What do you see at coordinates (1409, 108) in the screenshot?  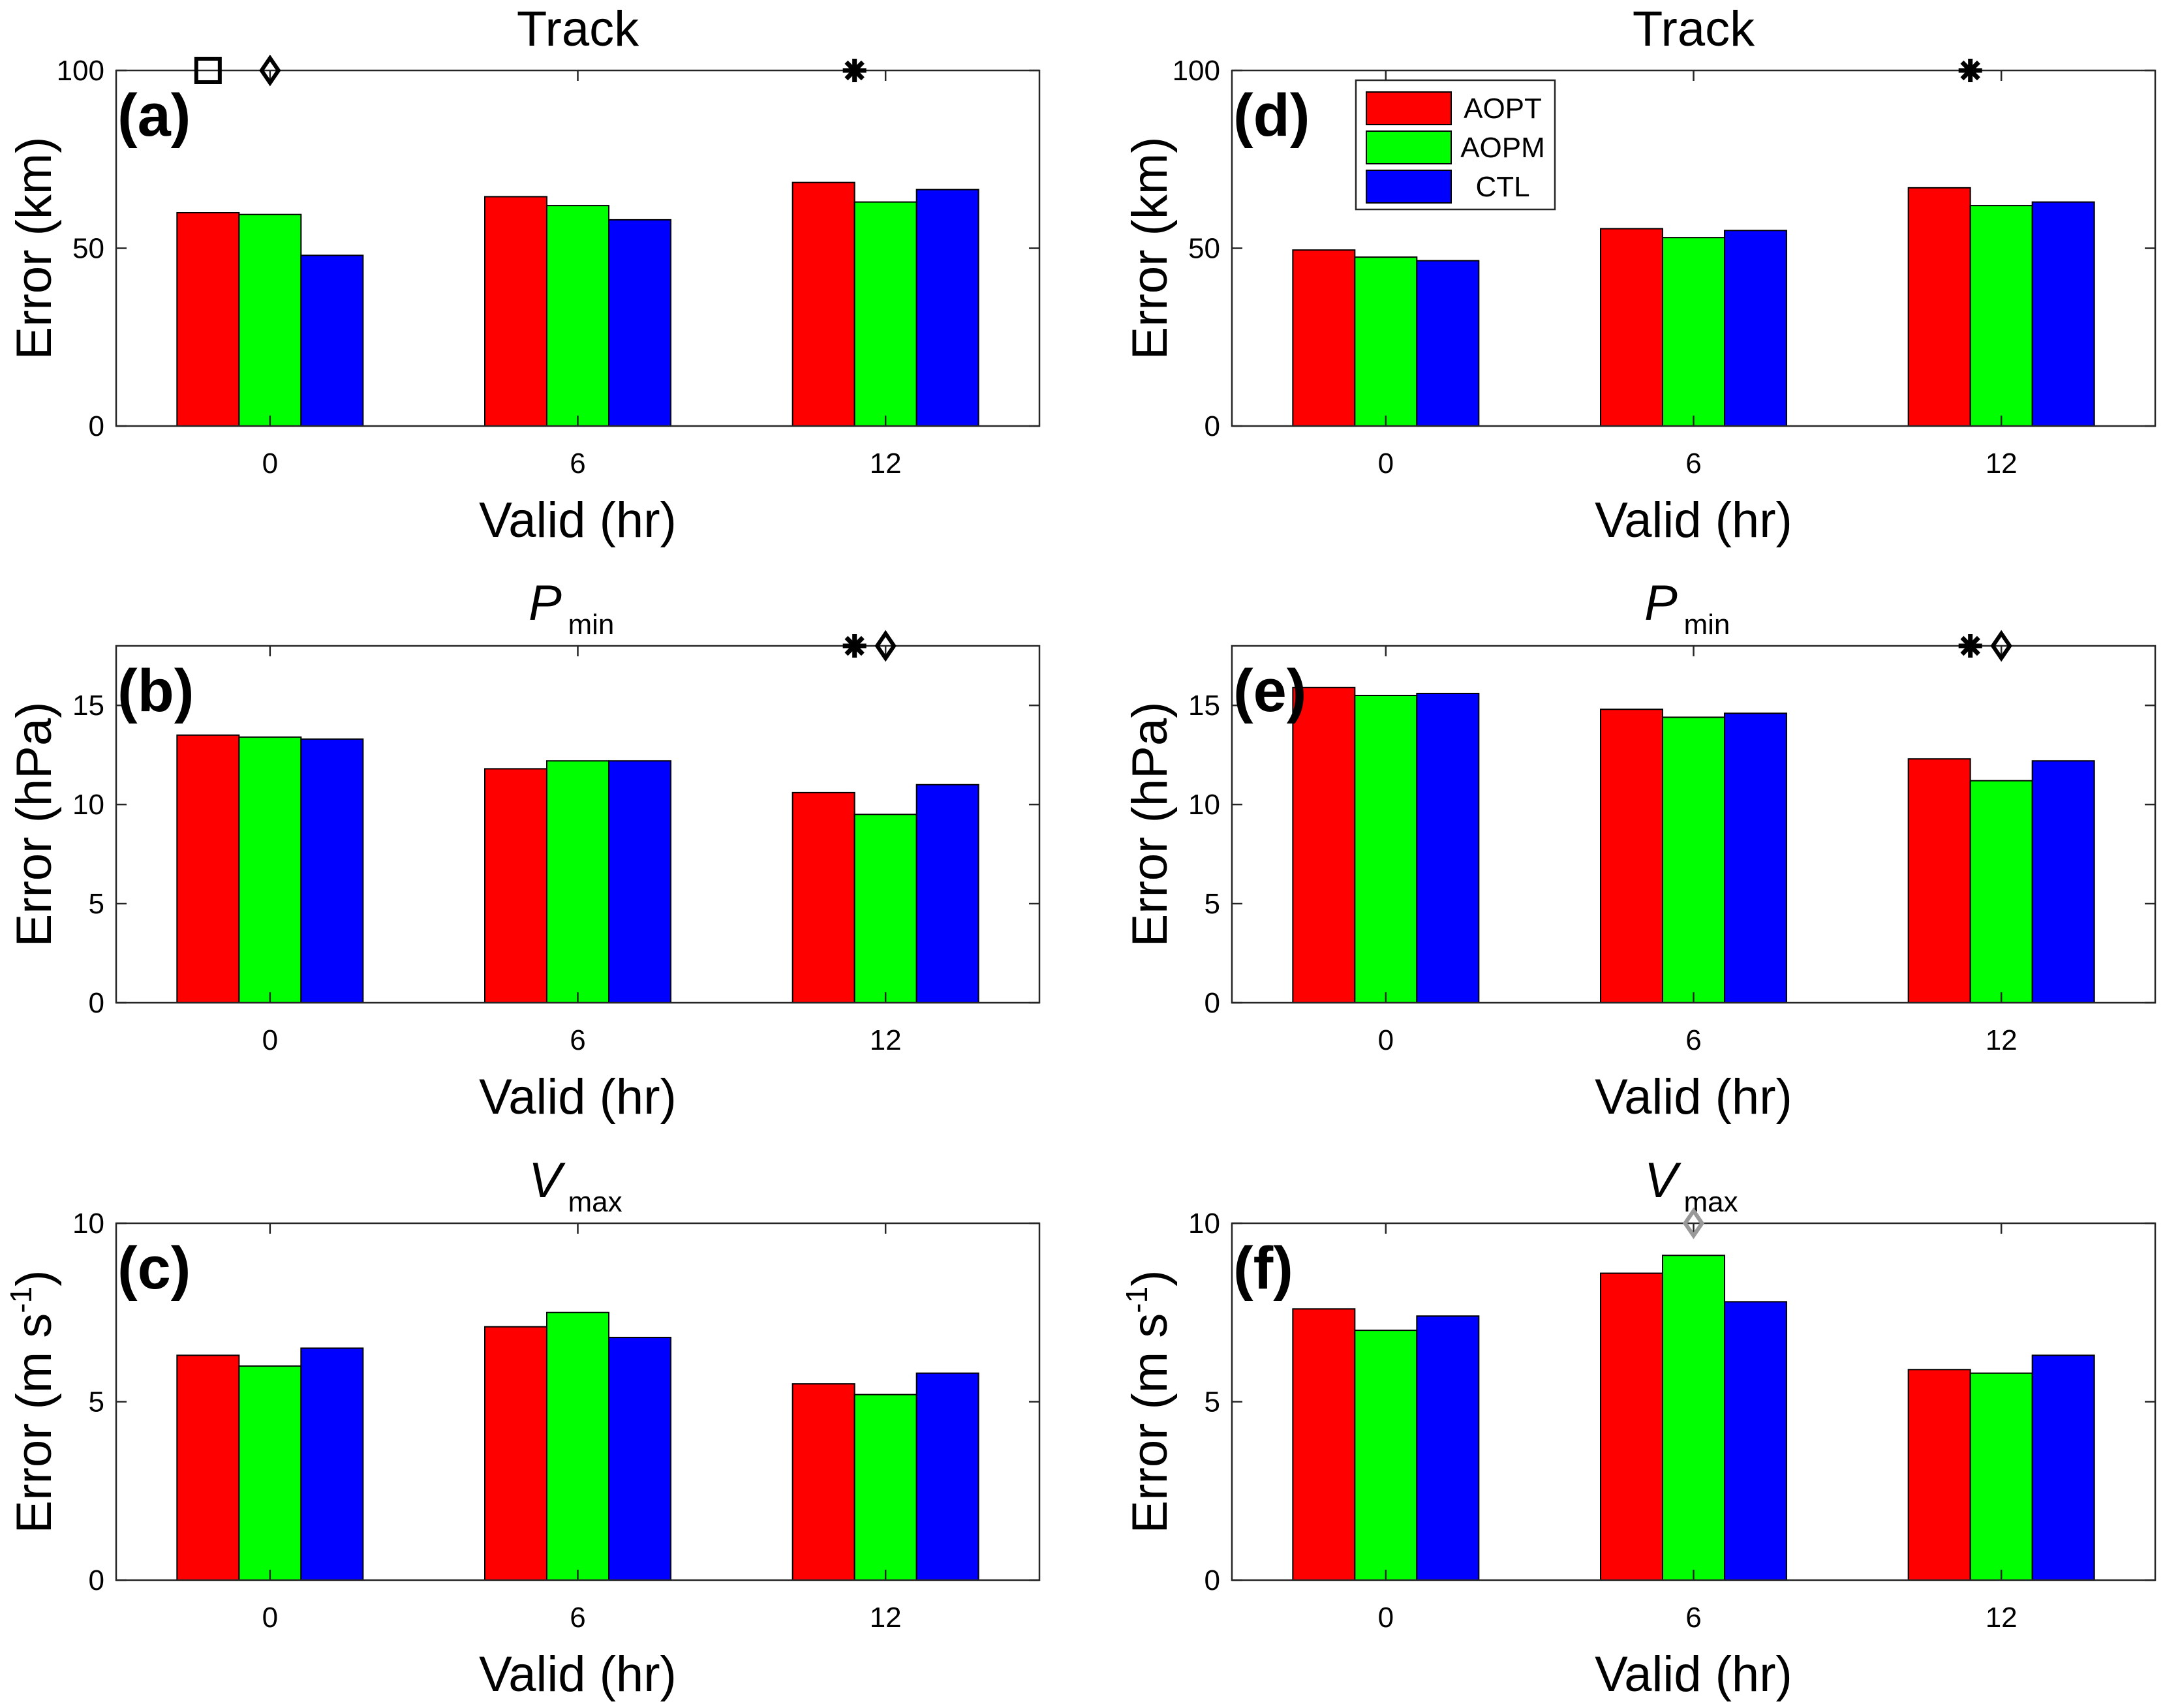 I see `legend-swatch-aopt` at bounding box center [1409, 108].